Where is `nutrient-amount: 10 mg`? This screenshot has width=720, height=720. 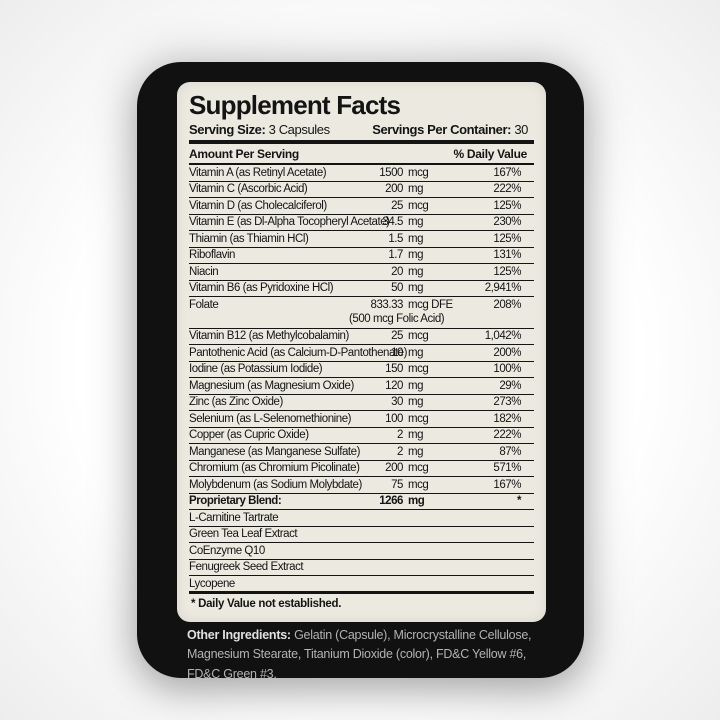 nutrient-amount: 10 mg is located at coordinates (408, 353).